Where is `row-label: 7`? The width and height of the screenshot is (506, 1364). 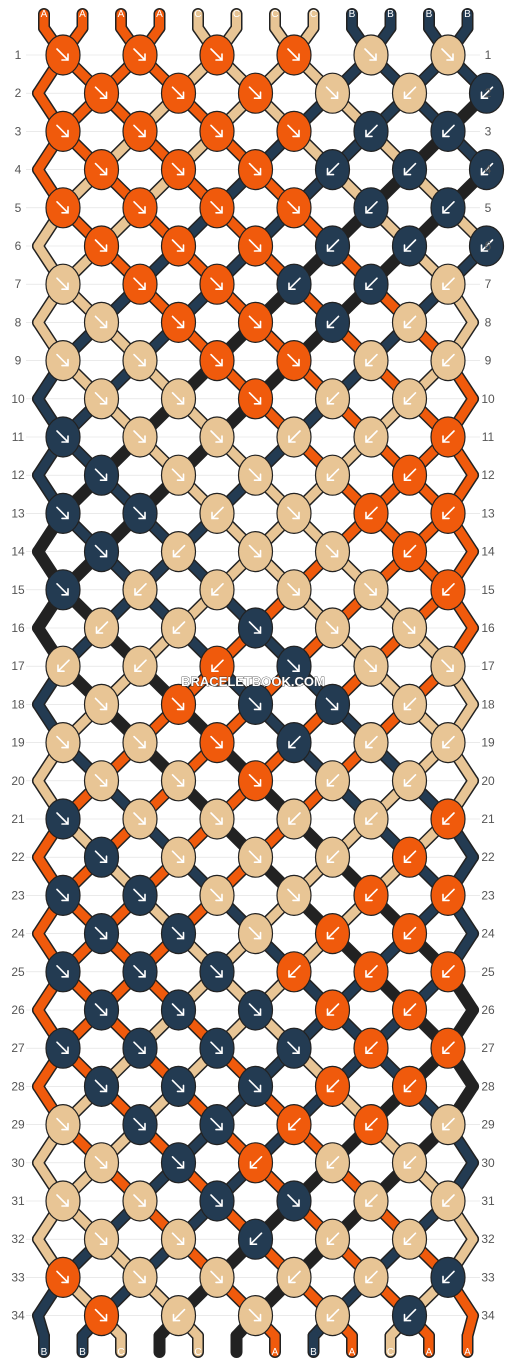 row-label: 7 is located at coordinates (18, 284).